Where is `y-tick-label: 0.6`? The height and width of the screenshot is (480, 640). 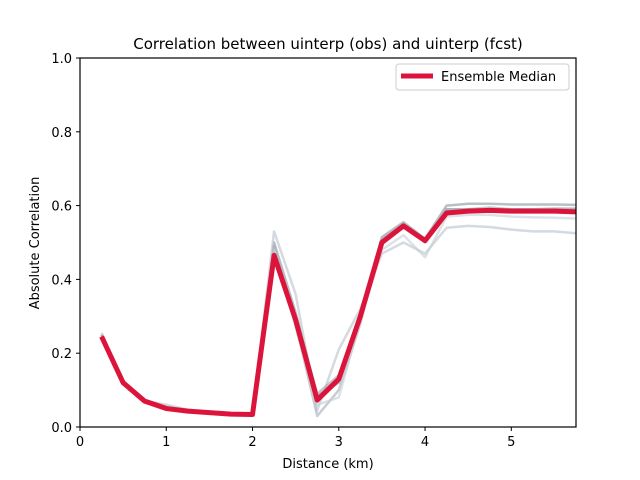 y-tick-label: 0.6 is located at coordinates (61, 207).